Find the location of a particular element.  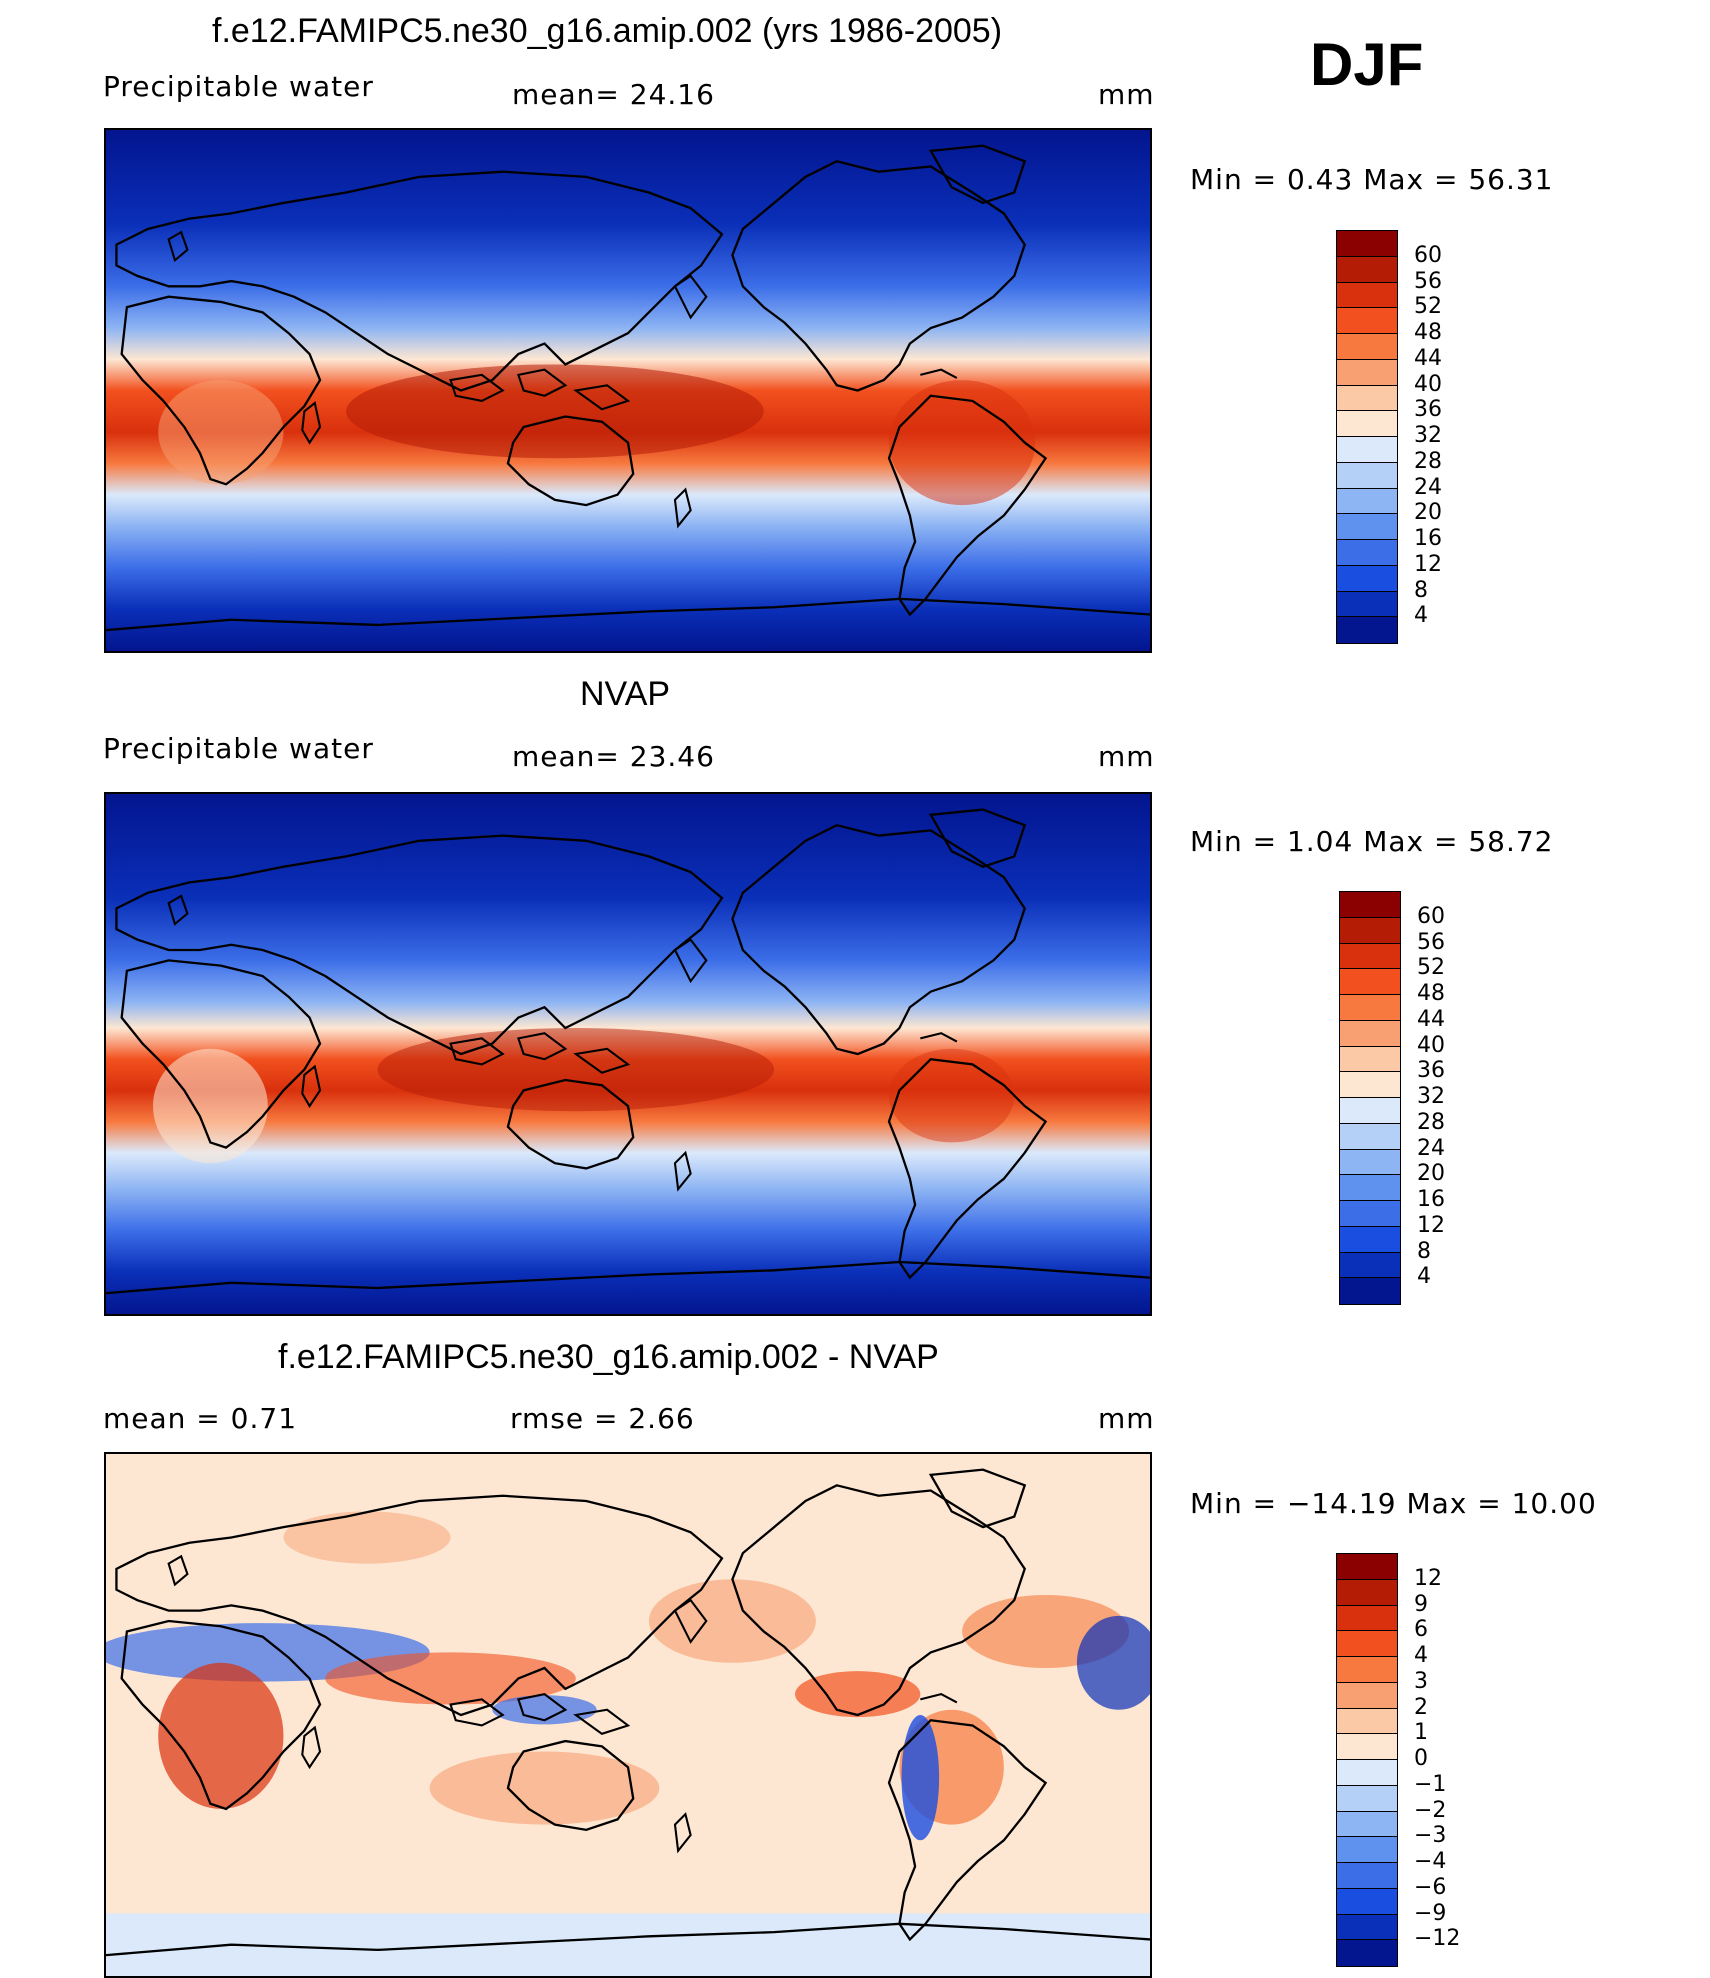

colorbar-tick-label: −12 is located at coordinates (1437, 1939).